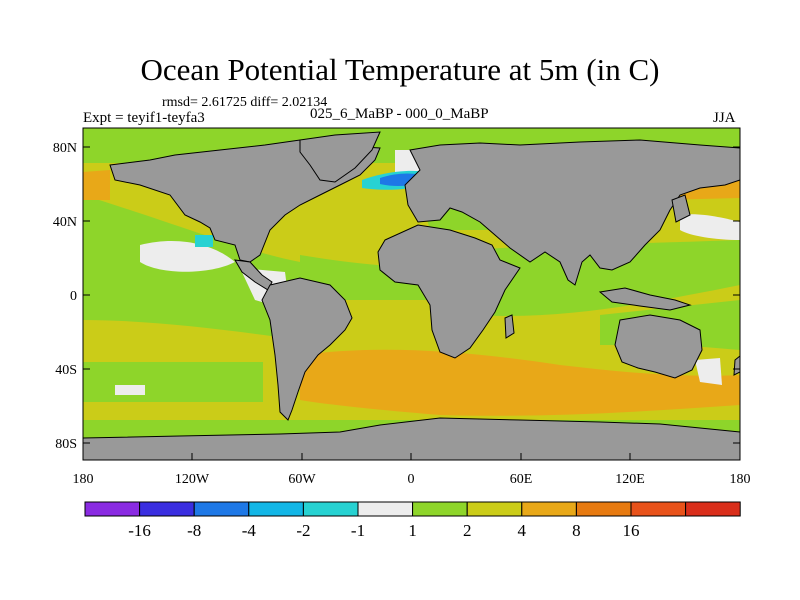 This screenshot has width=800, height=600. I want to click on colorbar-label-4: -1, so click(358, 530).